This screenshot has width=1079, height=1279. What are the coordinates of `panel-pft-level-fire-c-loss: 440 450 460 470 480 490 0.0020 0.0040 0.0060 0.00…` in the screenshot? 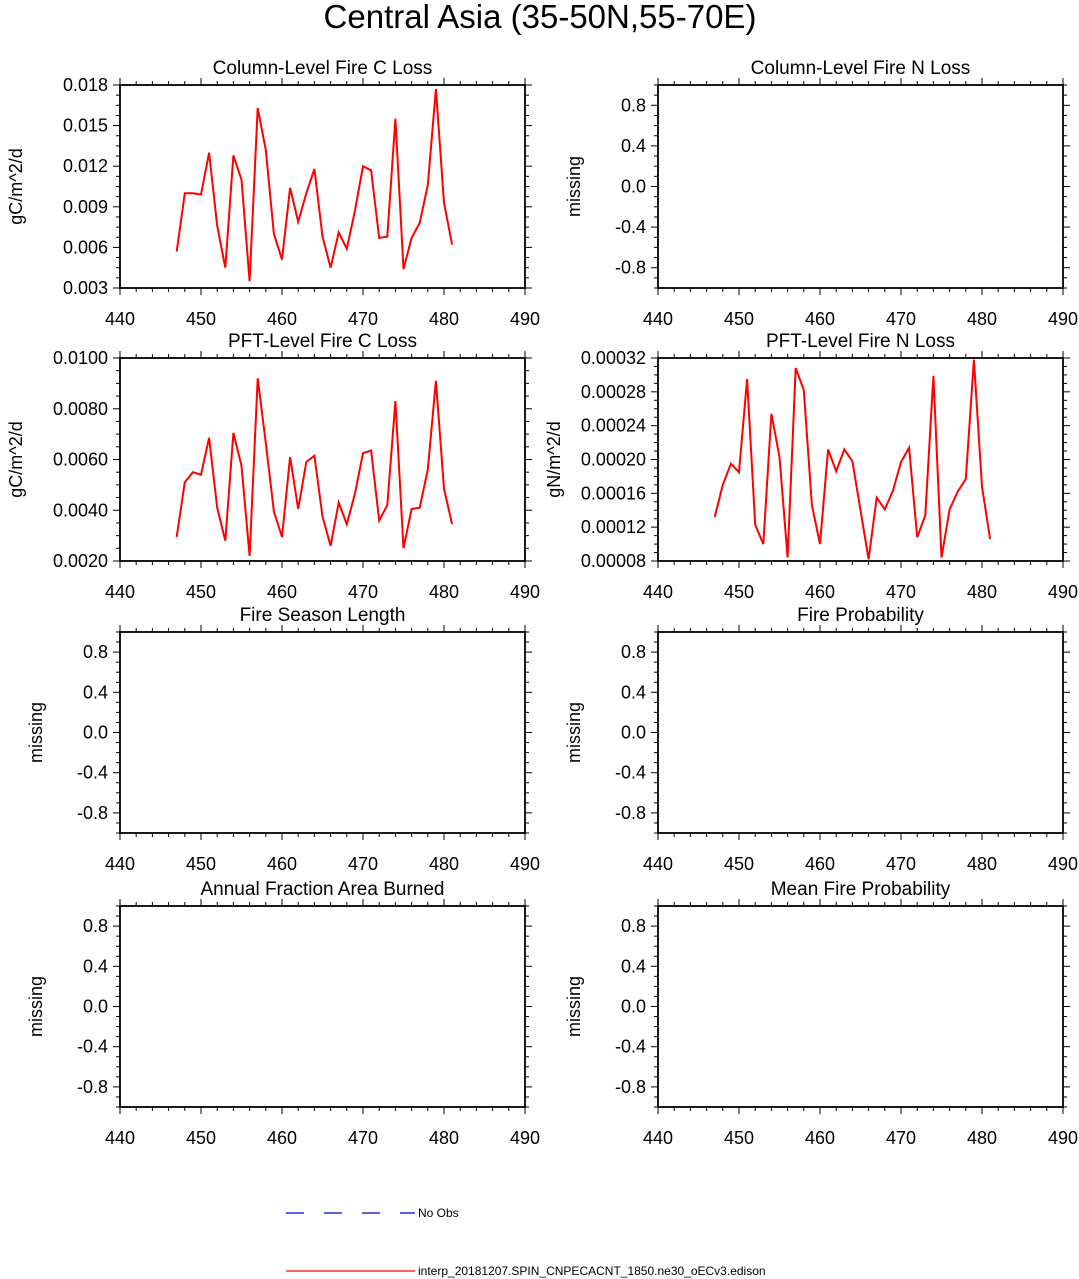 It's located at (273, 466).